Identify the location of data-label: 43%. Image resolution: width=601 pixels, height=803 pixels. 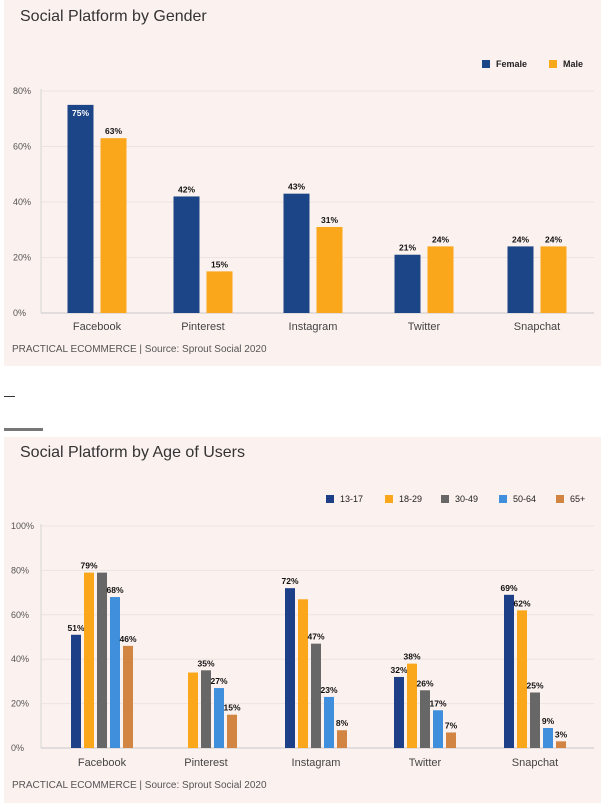
(296, 187).